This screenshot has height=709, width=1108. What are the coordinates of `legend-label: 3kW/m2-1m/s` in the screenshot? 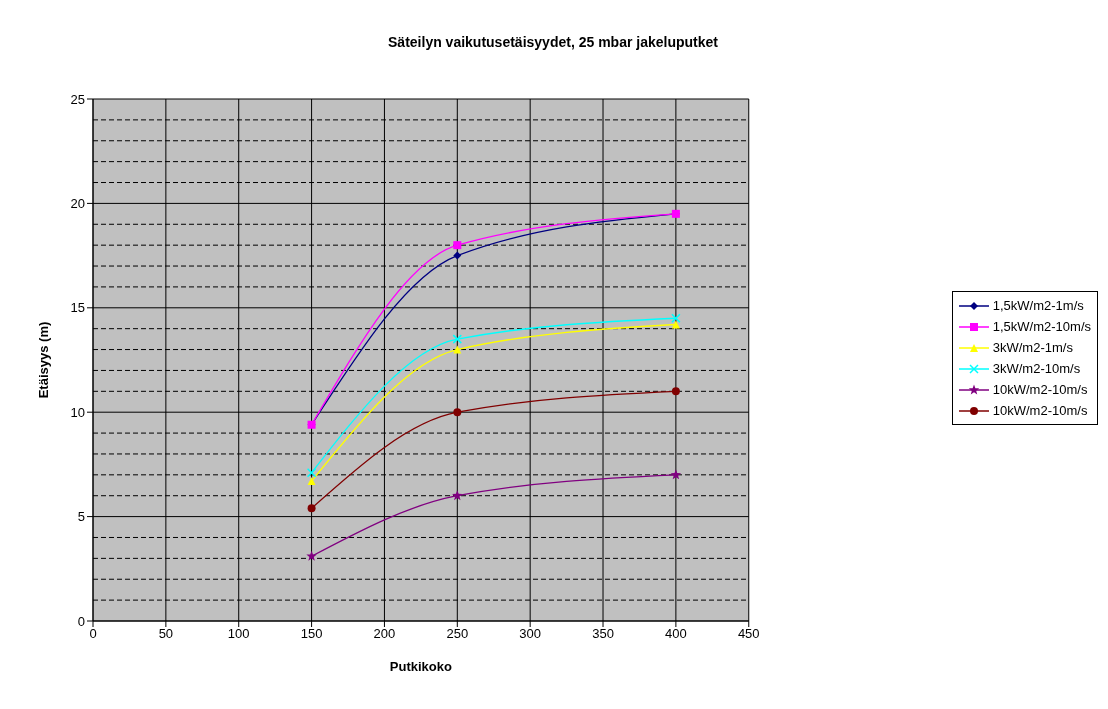 It's located at (1032, 347).